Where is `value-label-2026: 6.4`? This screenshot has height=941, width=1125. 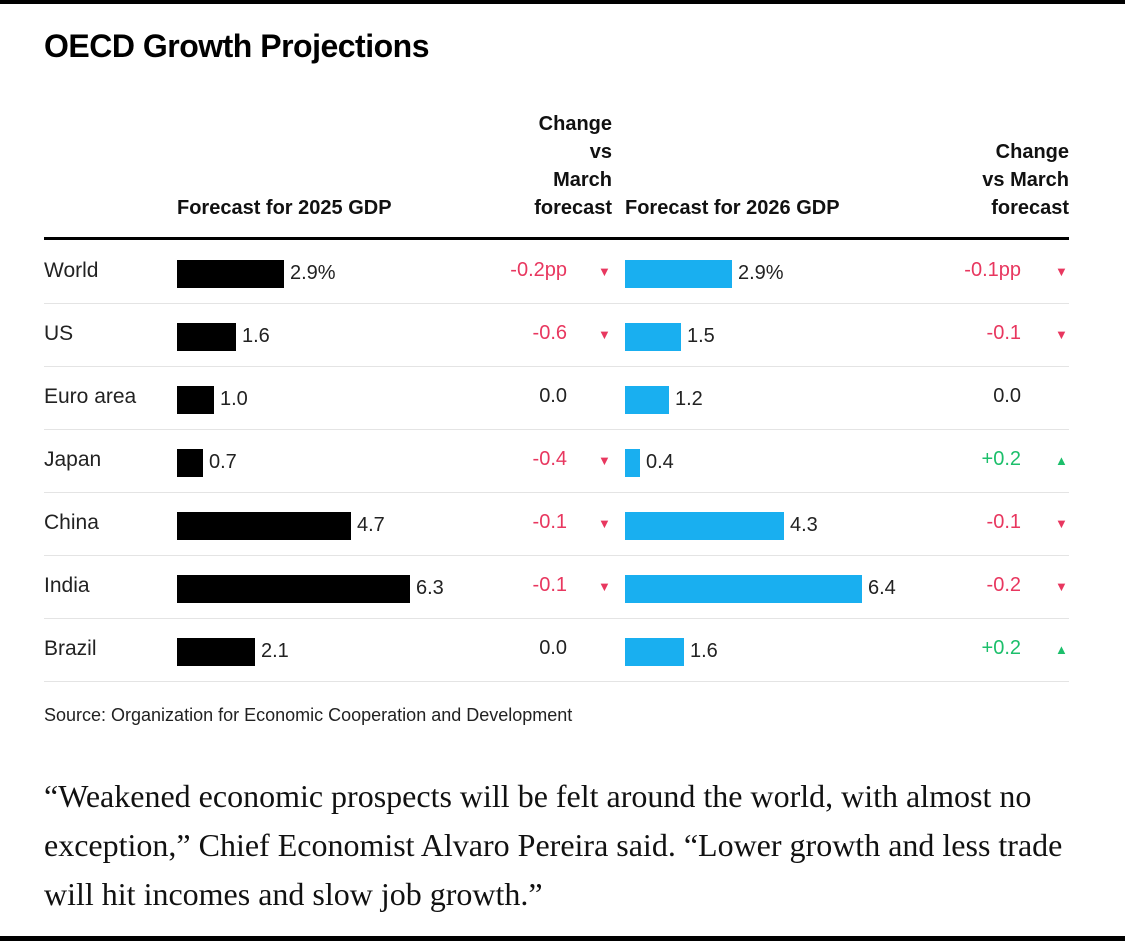
value-label-2026: 6.4 is located at coordinates (882, 588).